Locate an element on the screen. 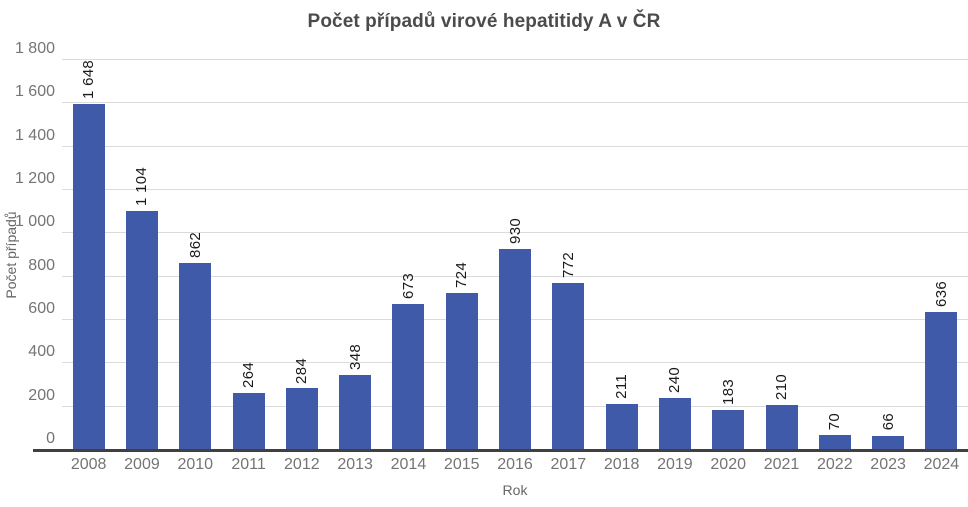 The width and height of the screenshot is (968, 507). y-tick-label: 600 is located at coordinates (41, 308).